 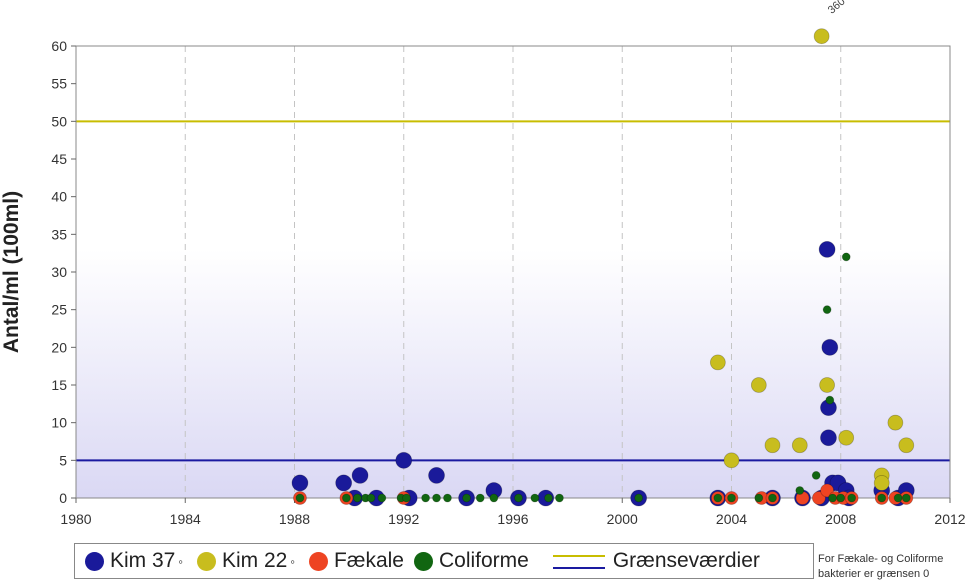 I want to click on y-tick-label: 0, so click(x=63, y=498).